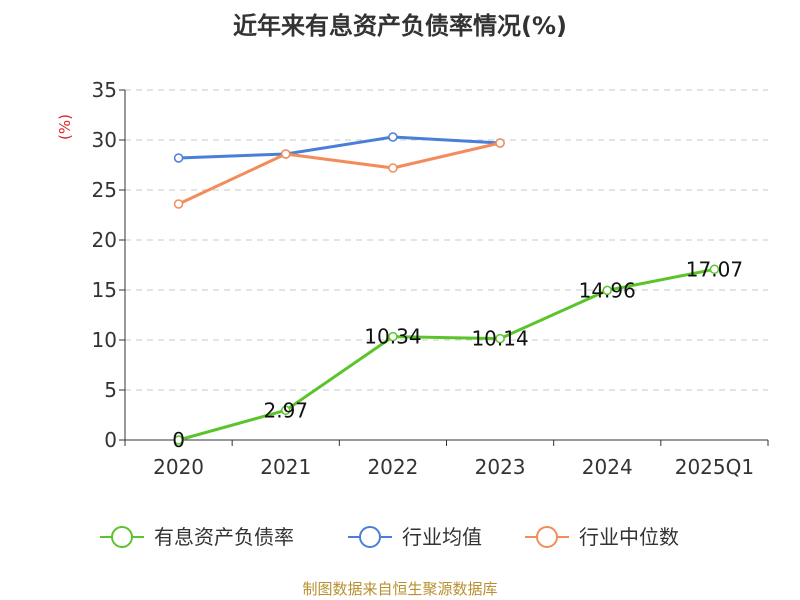 This screenshot has width=800, height=600. I want to click on legend-item-1: 行业均值, so click(415, 537).